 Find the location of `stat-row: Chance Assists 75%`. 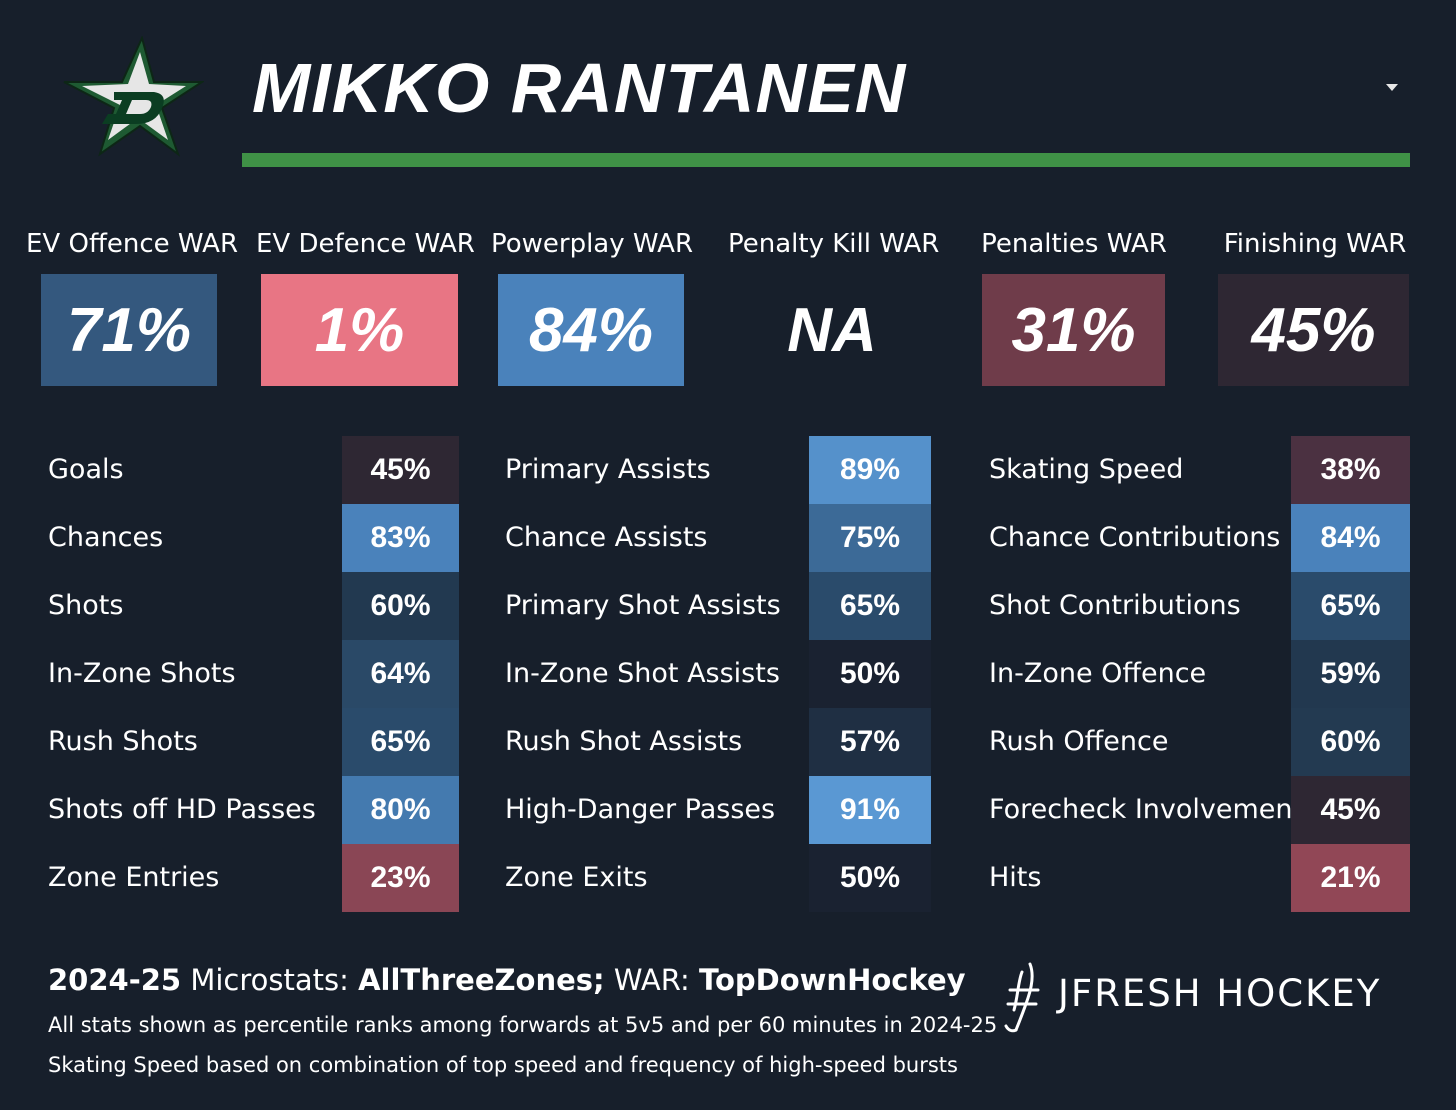

stat-row: Chance Assists 75% is located at coordinates (470, 538).